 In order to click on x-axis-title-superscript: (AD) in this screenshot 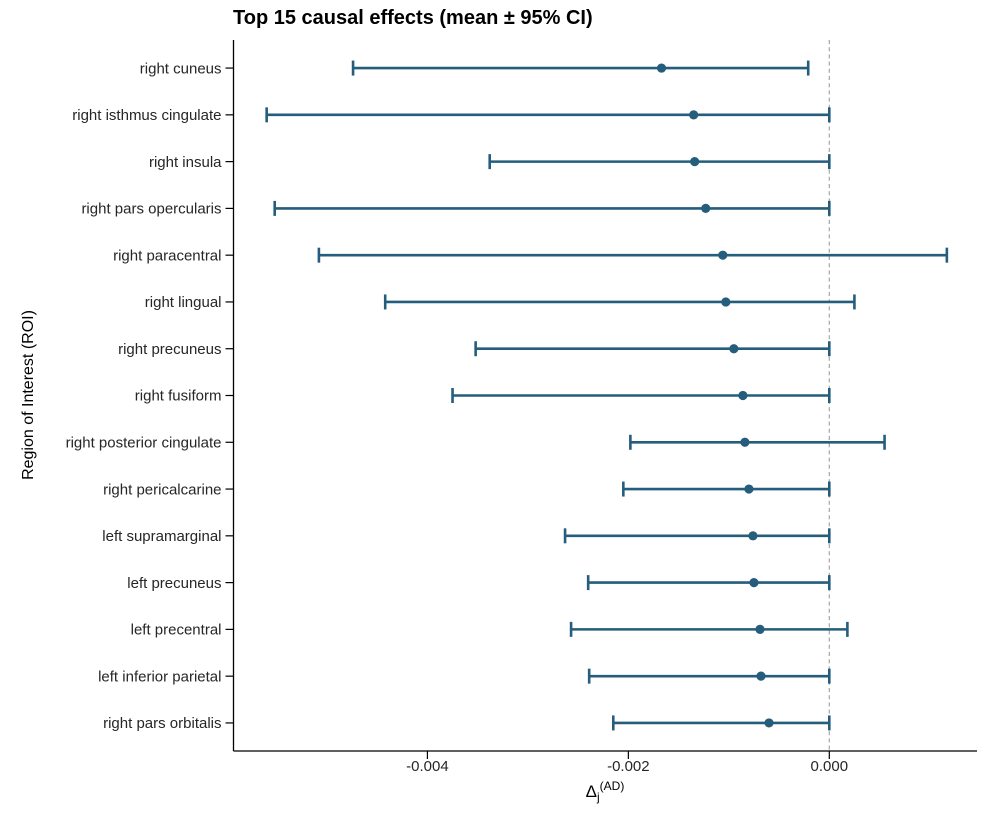, I will do `click(612, 786)`.